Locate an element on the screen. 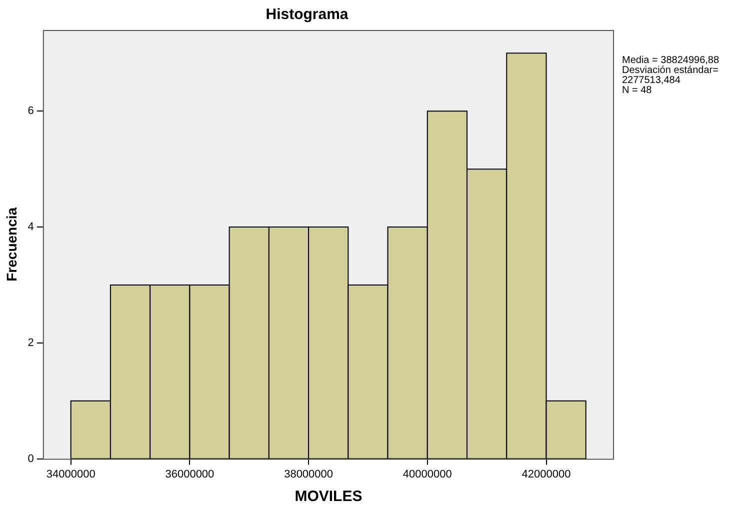 This screenshot has width=744, height=512. y-tick-label: 4 is located at coordinates (31, 227).